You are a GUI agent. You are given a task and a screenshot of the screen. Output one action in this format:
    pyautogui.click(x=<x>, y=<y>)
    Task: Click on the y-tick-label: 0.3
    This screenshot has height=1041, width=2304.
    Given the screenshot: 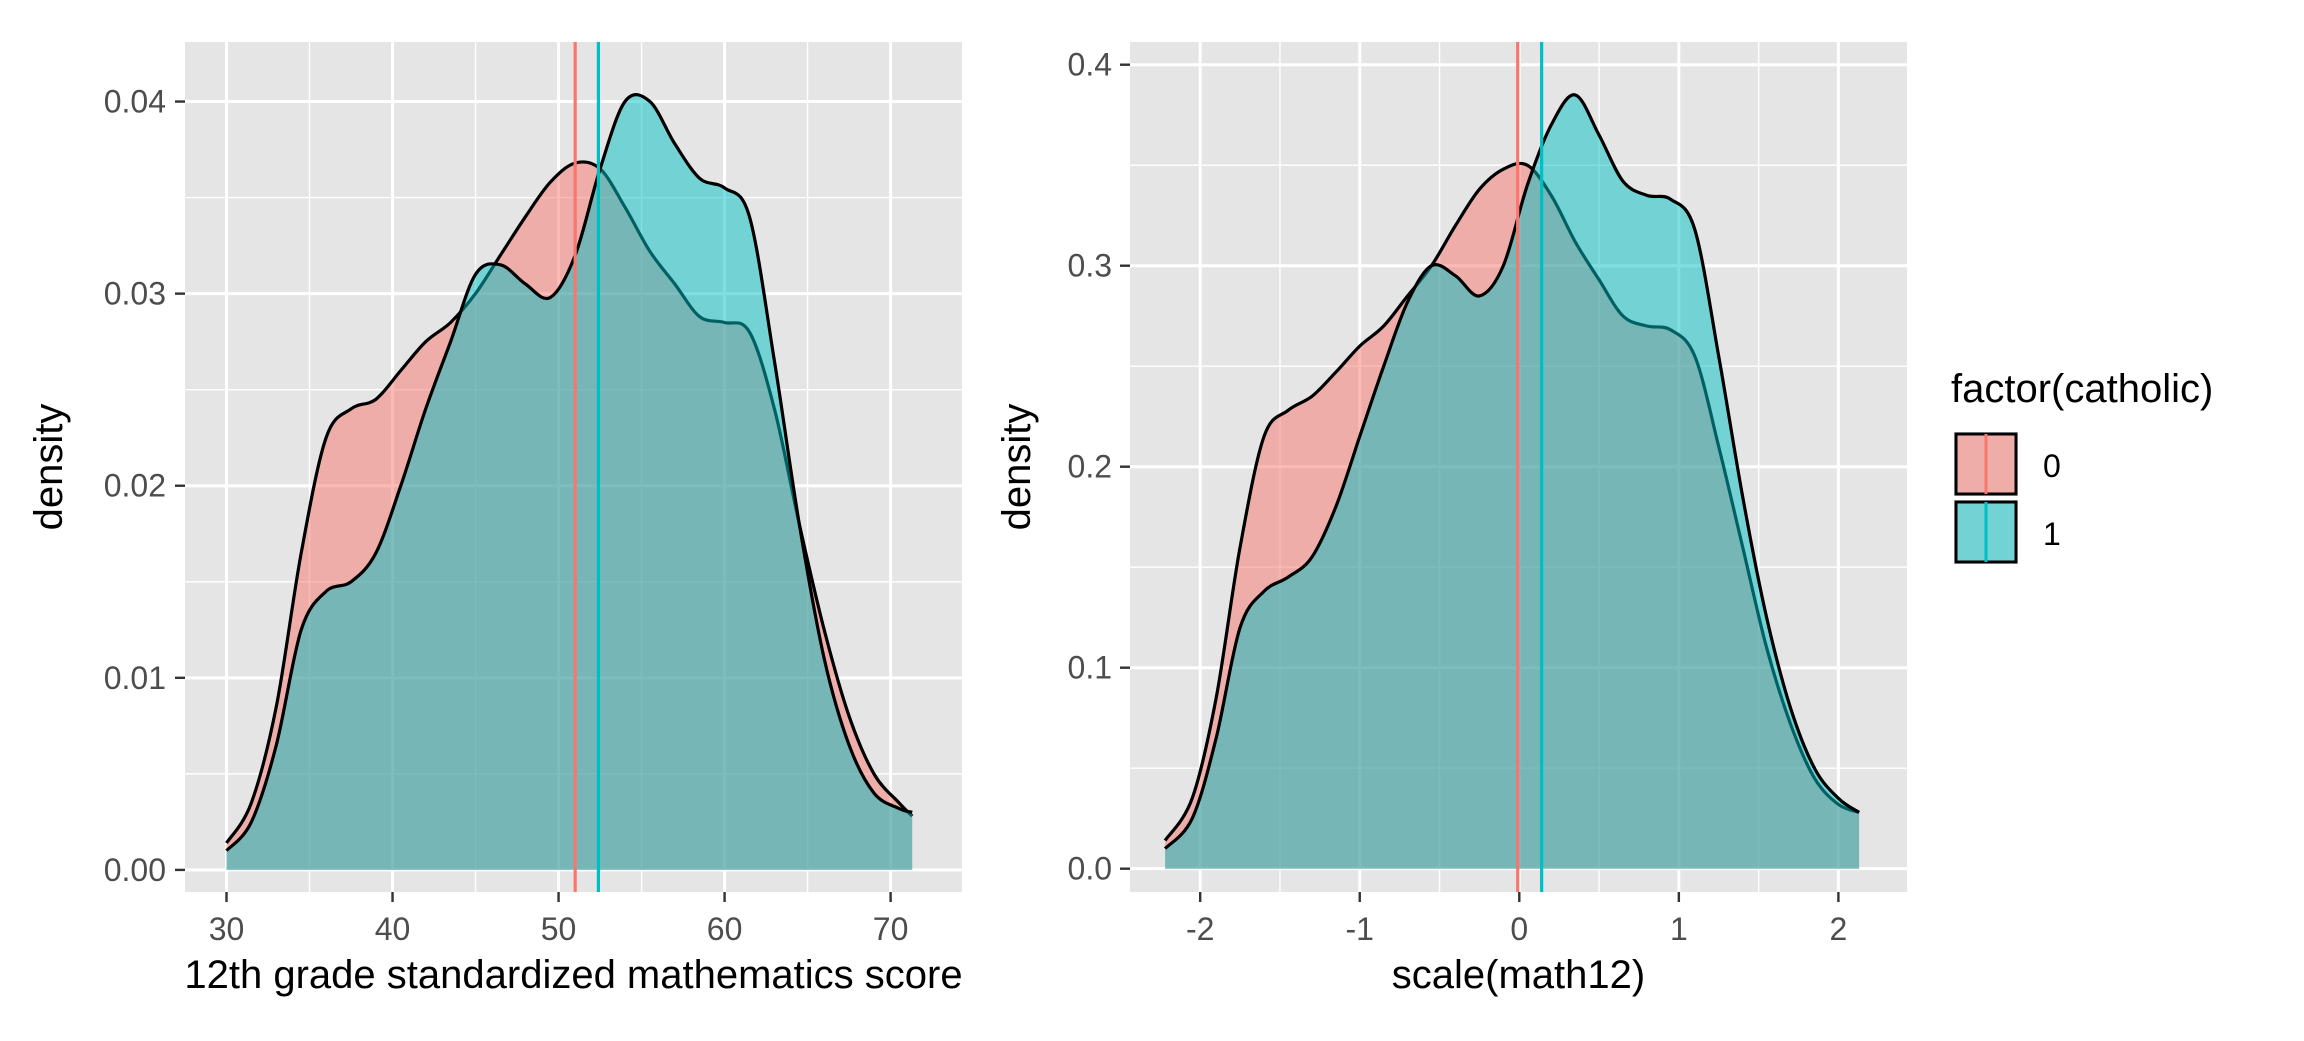 What is the action you would take?
    pyautogui.click(x=1090, y=266)
    